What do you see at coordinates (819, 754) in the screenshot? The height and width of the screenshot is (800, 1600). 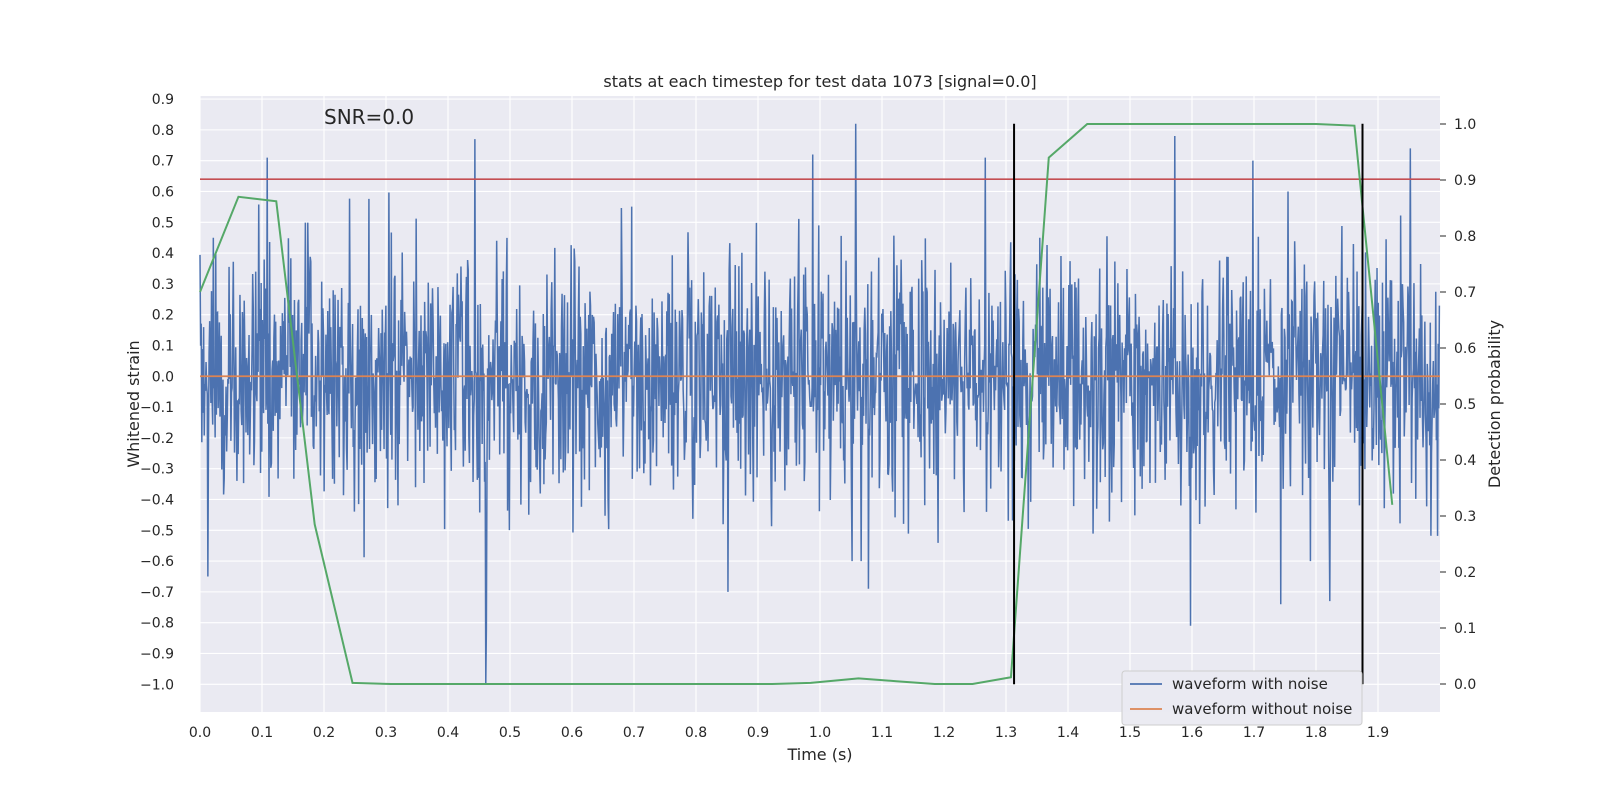 I see `x-axis-label: Time (s)` at bounding box center [819, 754].